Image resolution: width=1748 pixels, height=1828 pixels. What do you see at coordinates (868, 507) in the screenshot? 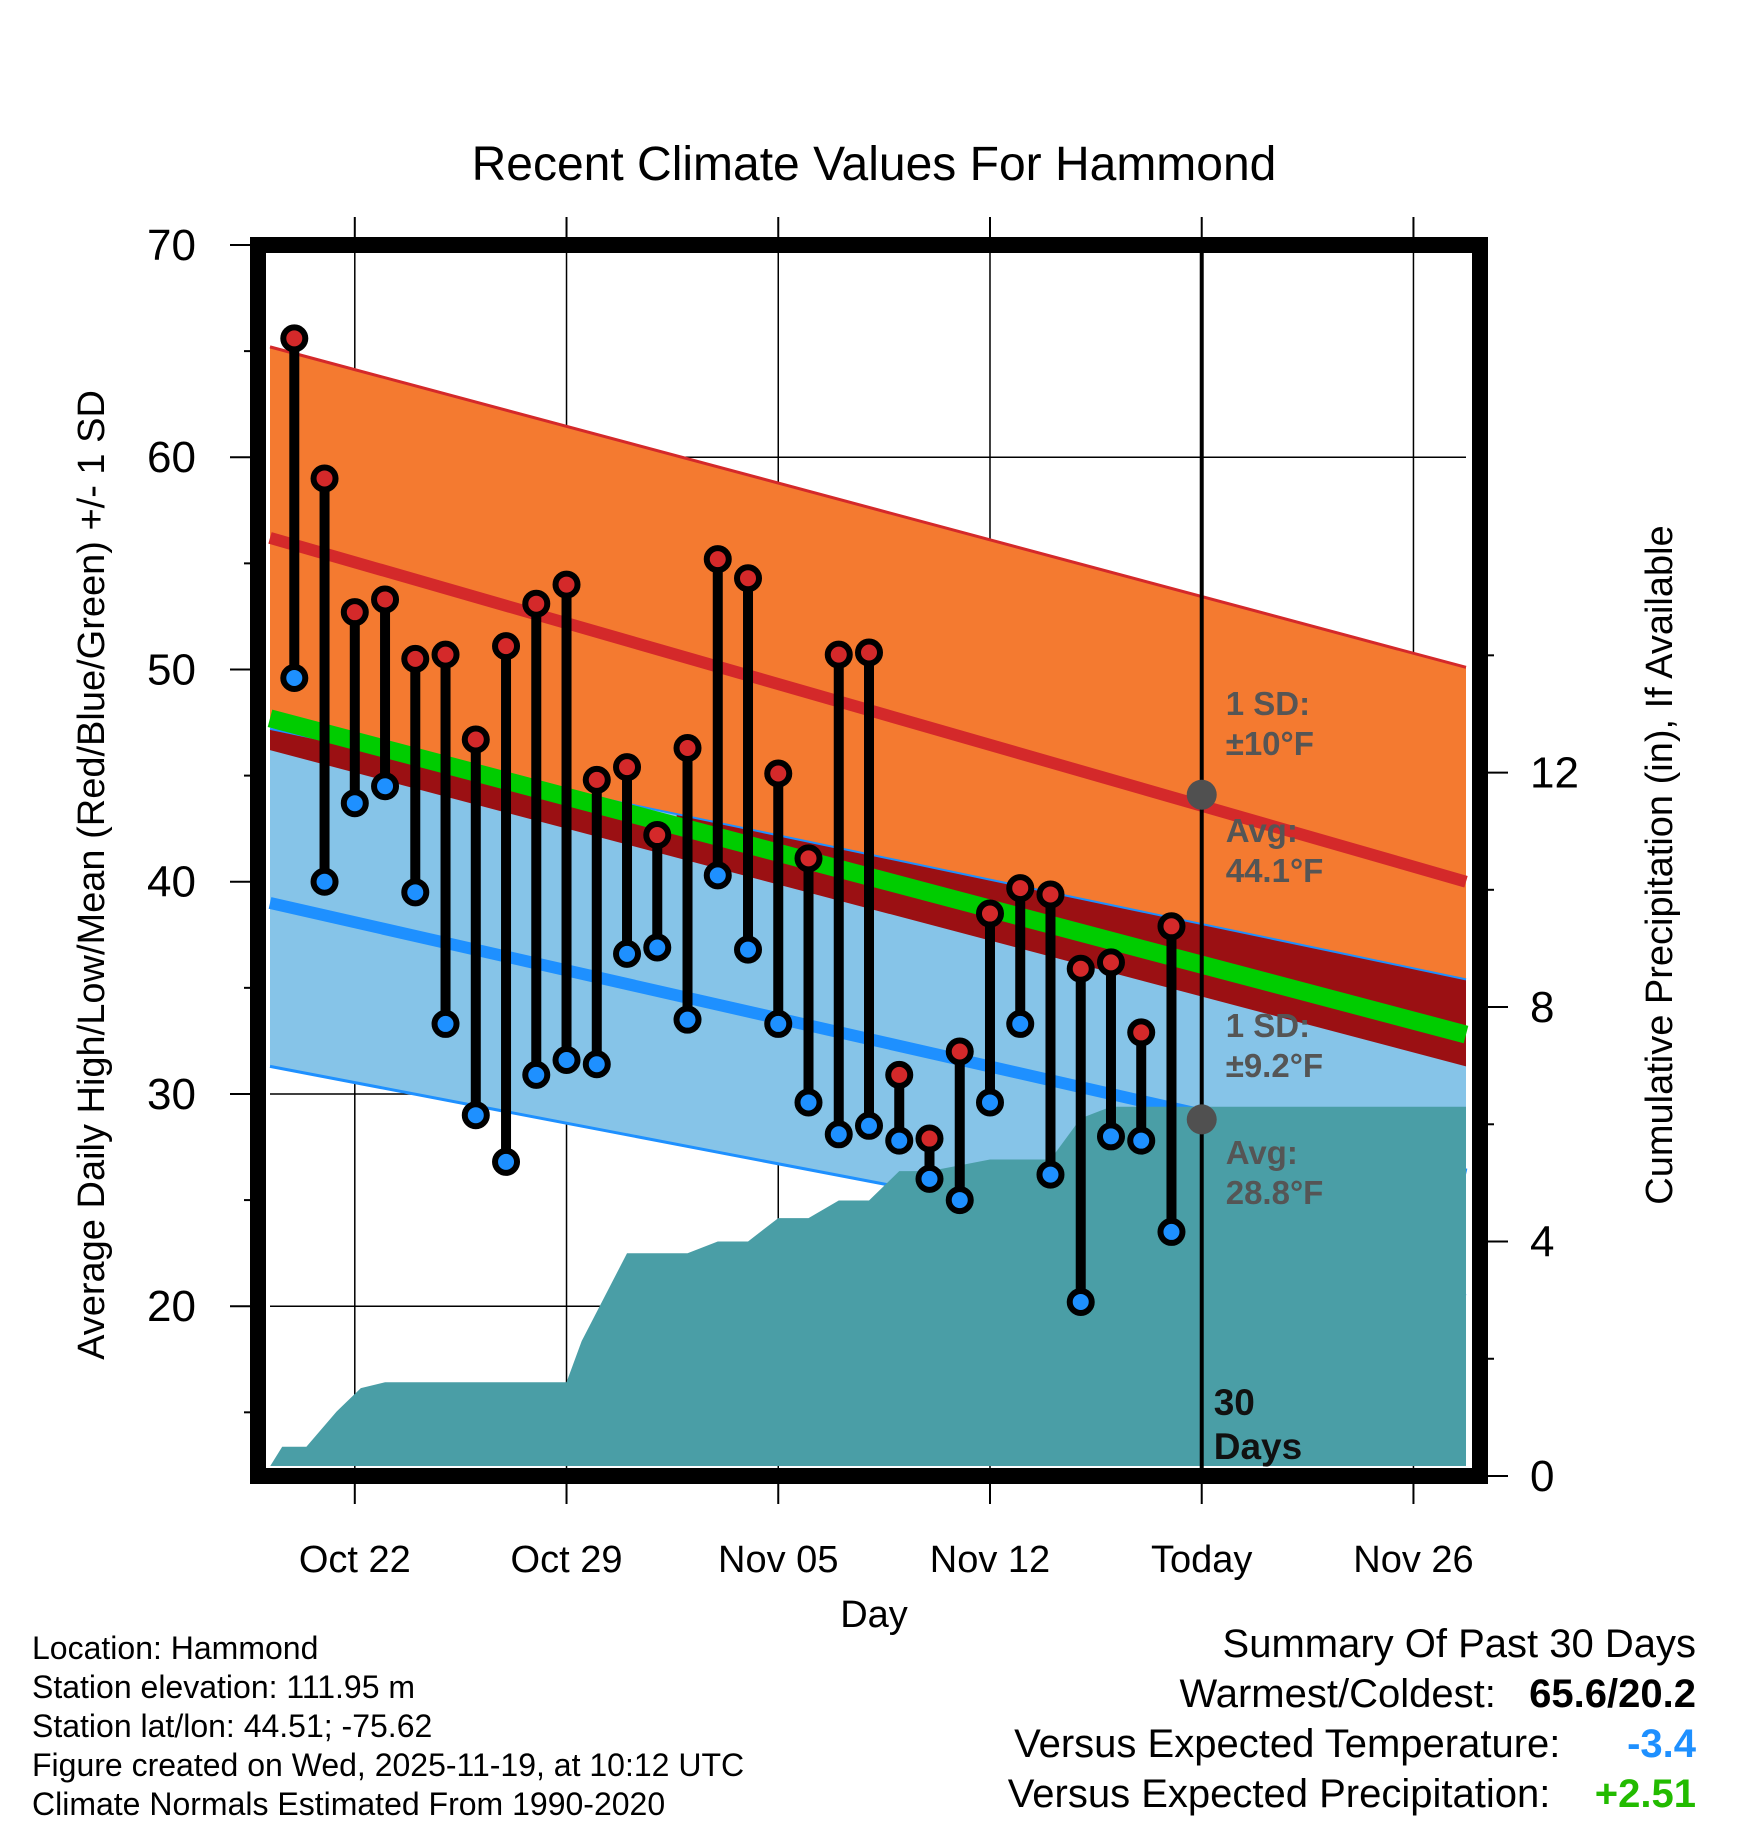
I see `high-upper-line` at bounding box center [868, 507].